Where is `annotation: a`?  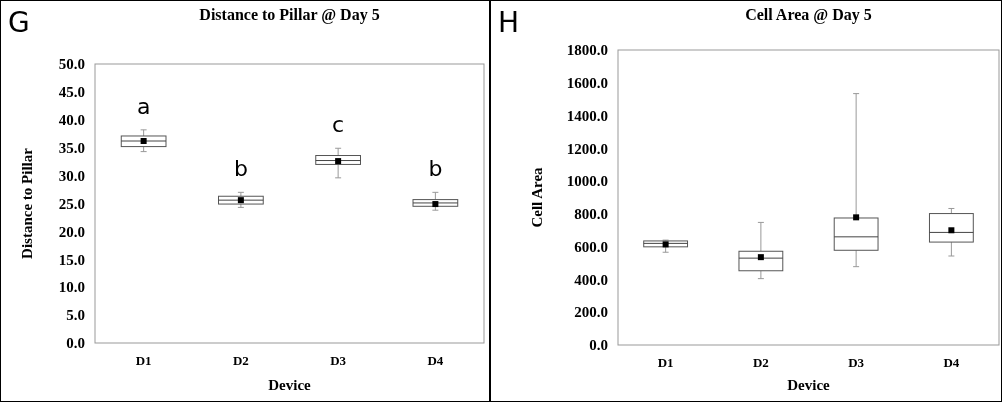
annotation: a is located at coordinates (143, 106).